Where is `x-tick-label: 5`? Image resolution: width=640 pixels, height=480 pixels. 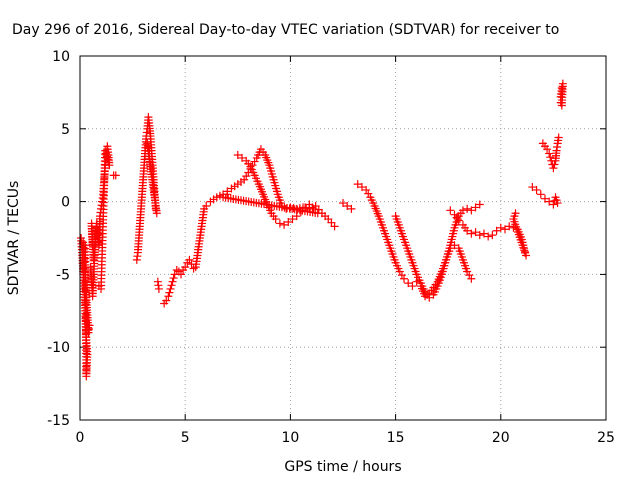 x-tick-label: 5 is located at coordinates (185, 438).